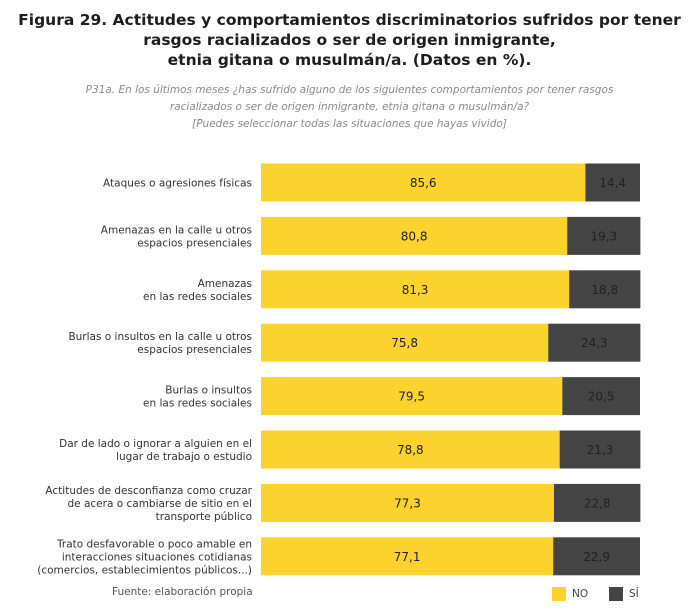 Image resolution: width=699 pixels, height=609 pixels. Describe the element at coordinates (570, 594) in the screenshot. I see `legend-item-no: NO` at that location.